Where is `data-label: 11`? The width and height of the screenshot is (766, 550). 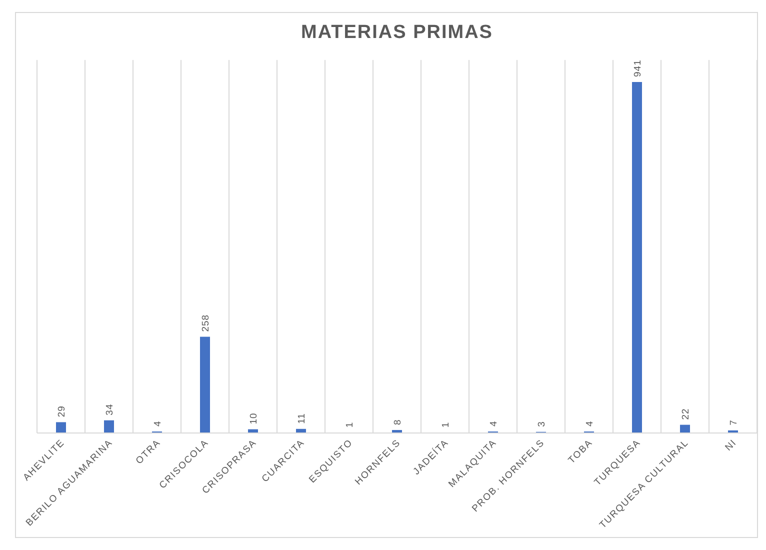 data-label: 11 is located at coordinates (302, 418).